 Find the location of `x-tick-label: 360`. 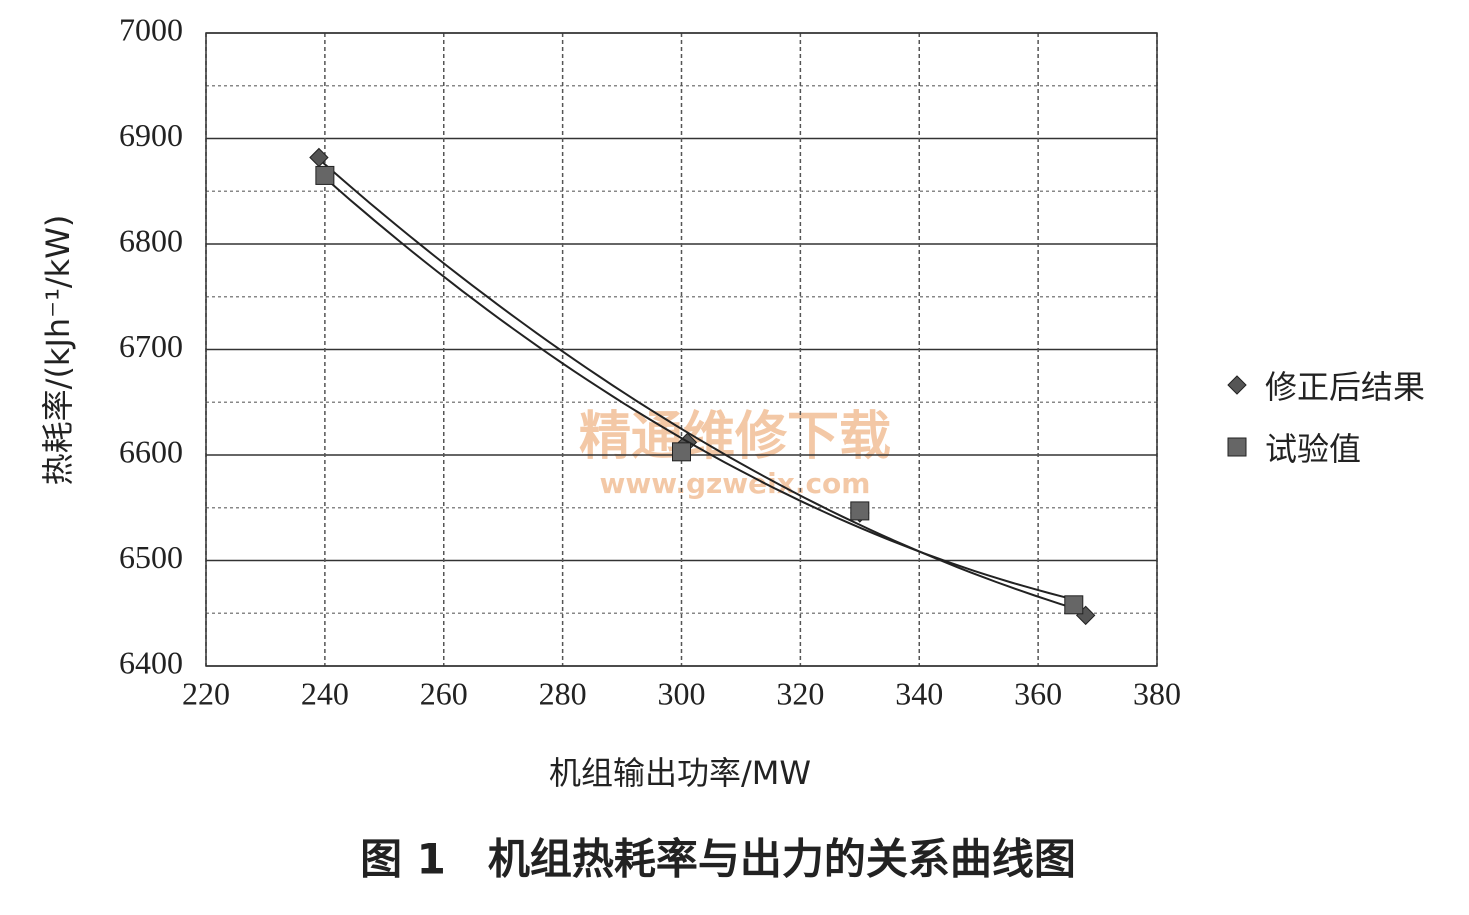

x-tick-label: 360 is located at coordinates (1038, 693).